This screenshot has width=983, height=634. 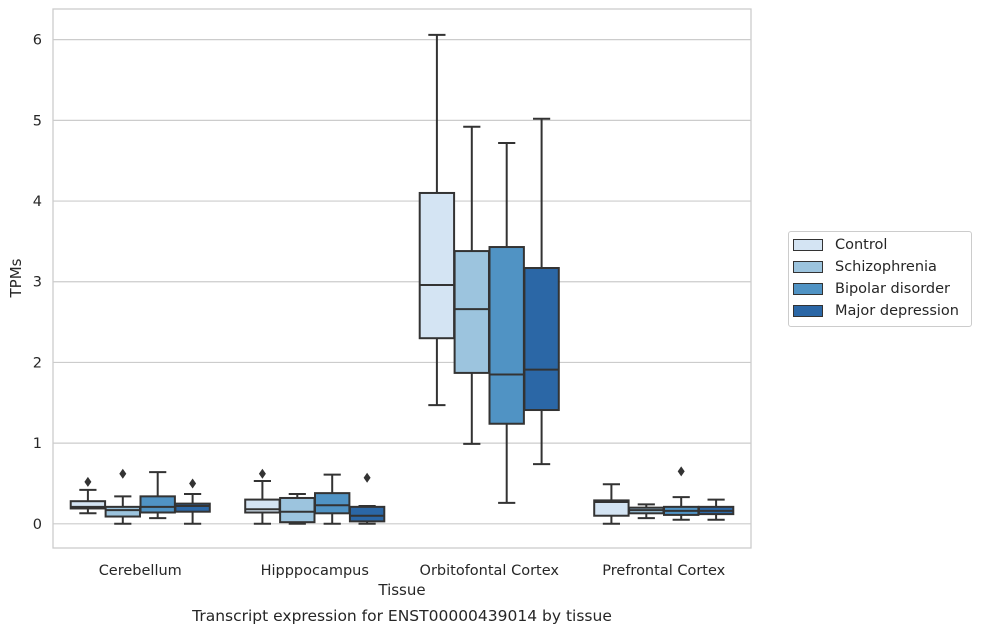 What do you see at coordinates (861, 245) in the screenshot?
I see `legend-label-control: Control` at bounding box center [861, 245].